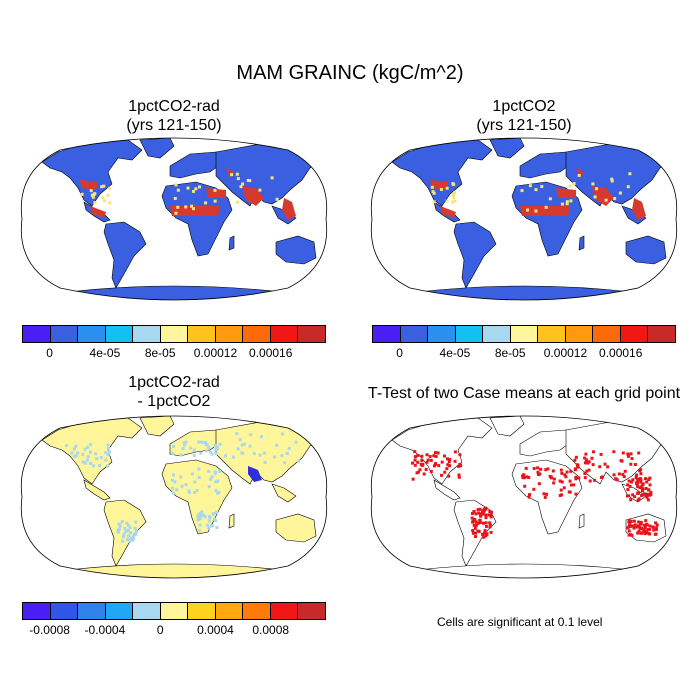  What do you see at coordinates (215, 353) in the screenshot?
I see `colorbar-1-tick-label: 0.00012` at bounding box center [215, 353].